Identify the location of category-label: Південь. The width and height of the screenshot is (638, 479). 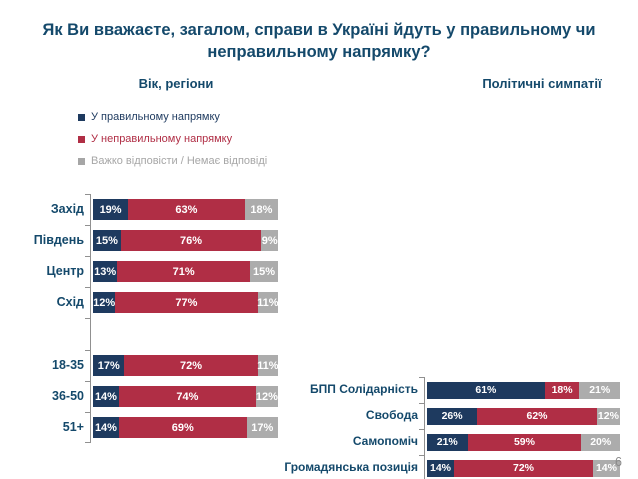
(58, 239).